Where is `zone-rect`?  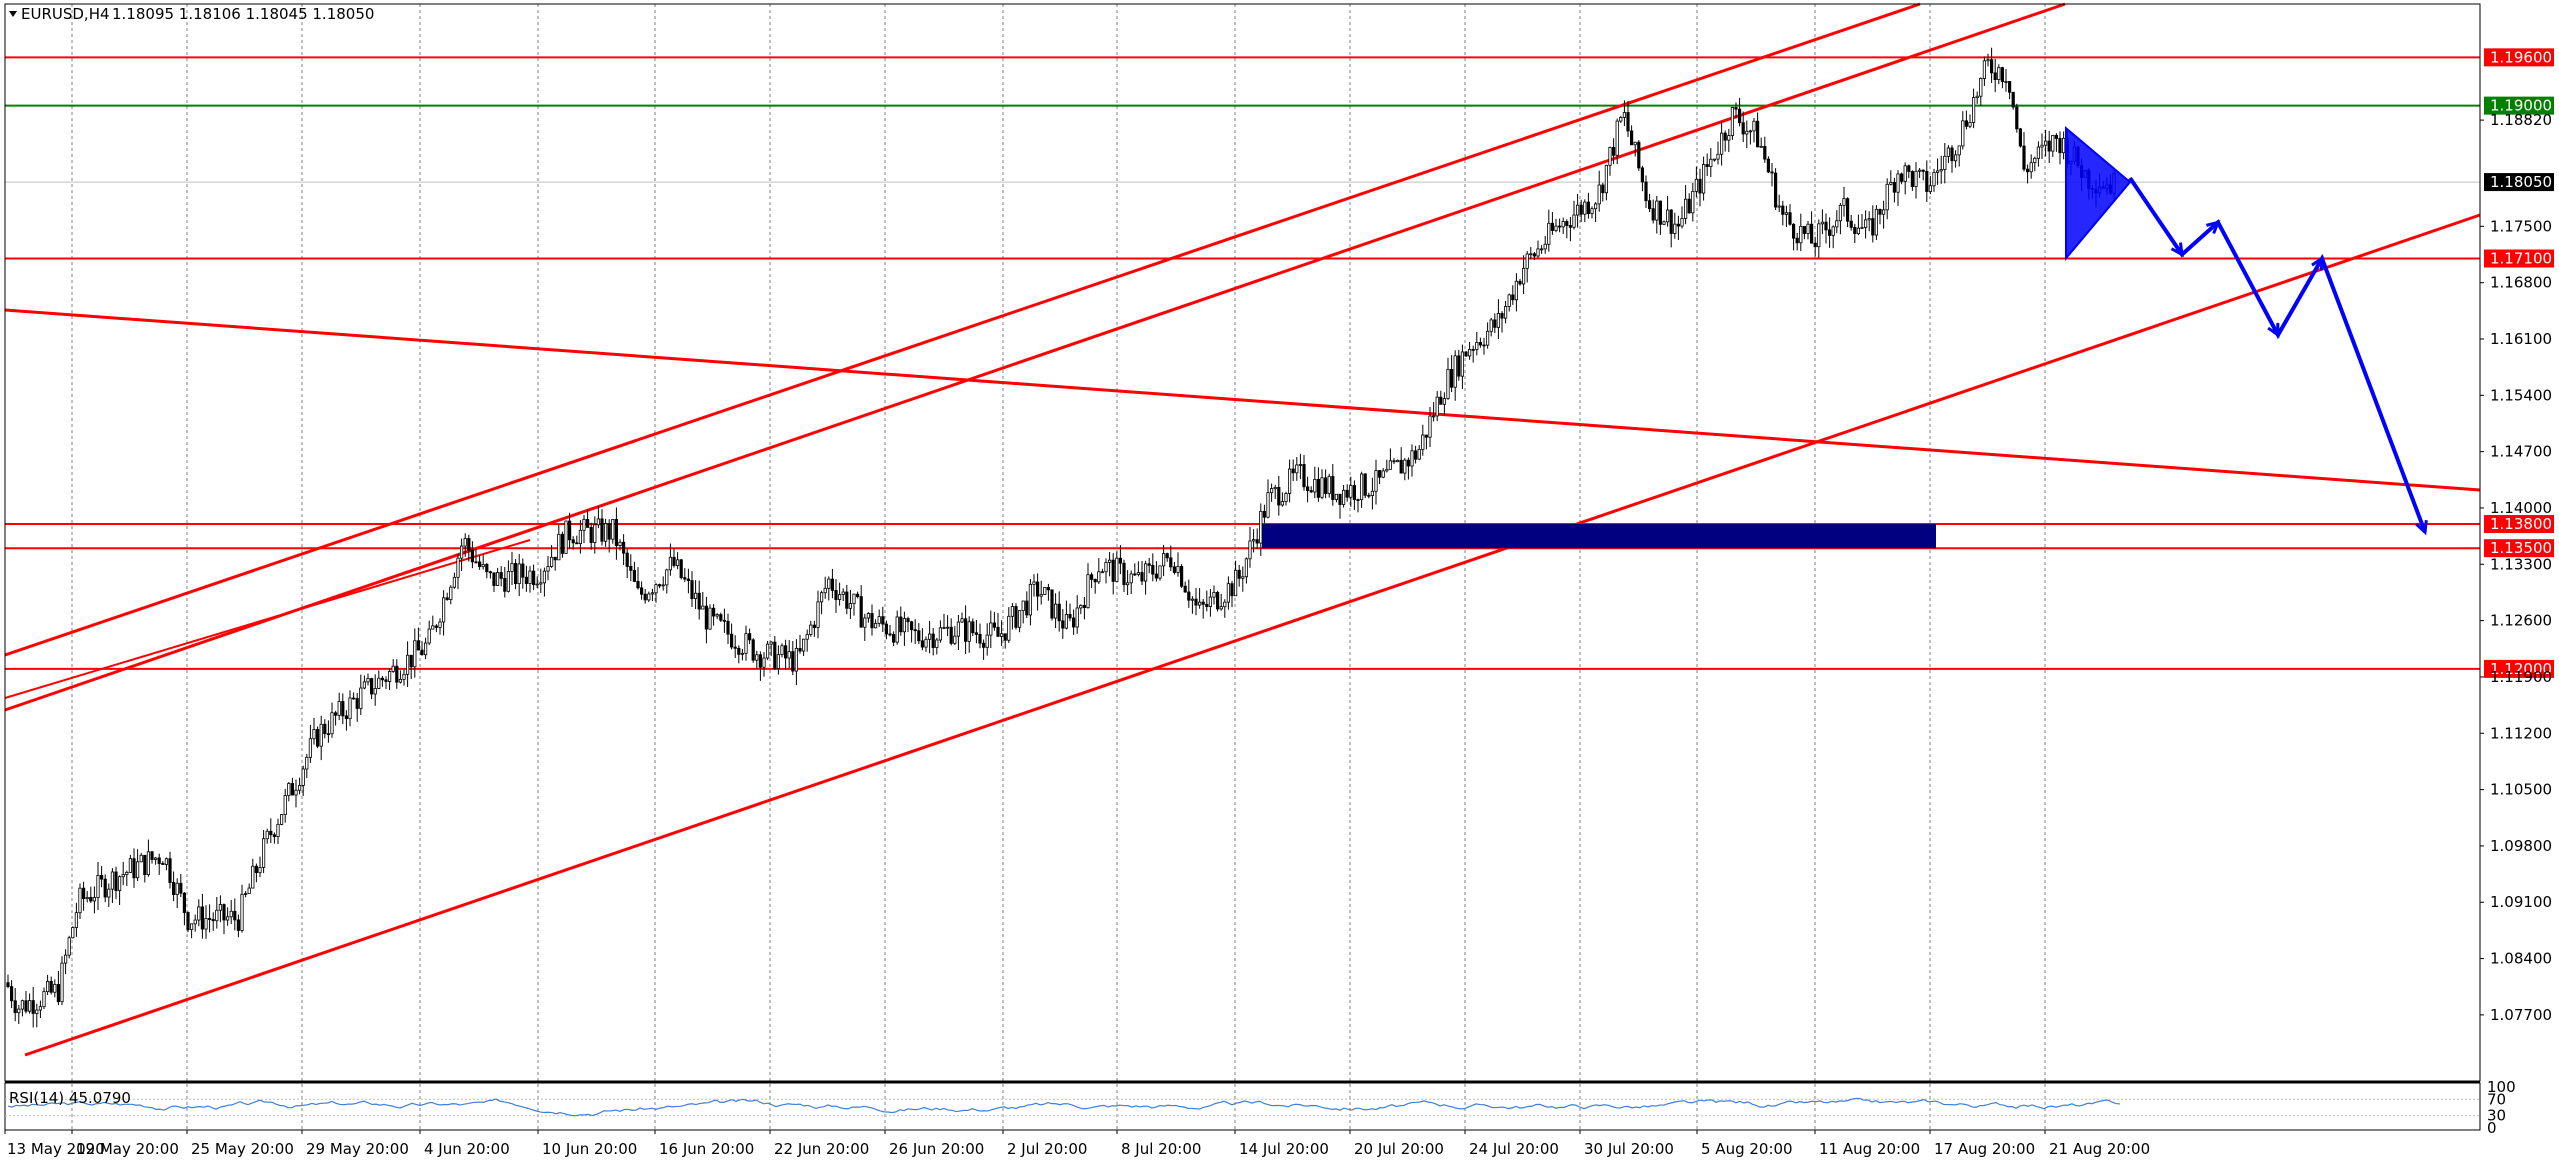 zone-rect is located at coordinates (1599, 536).